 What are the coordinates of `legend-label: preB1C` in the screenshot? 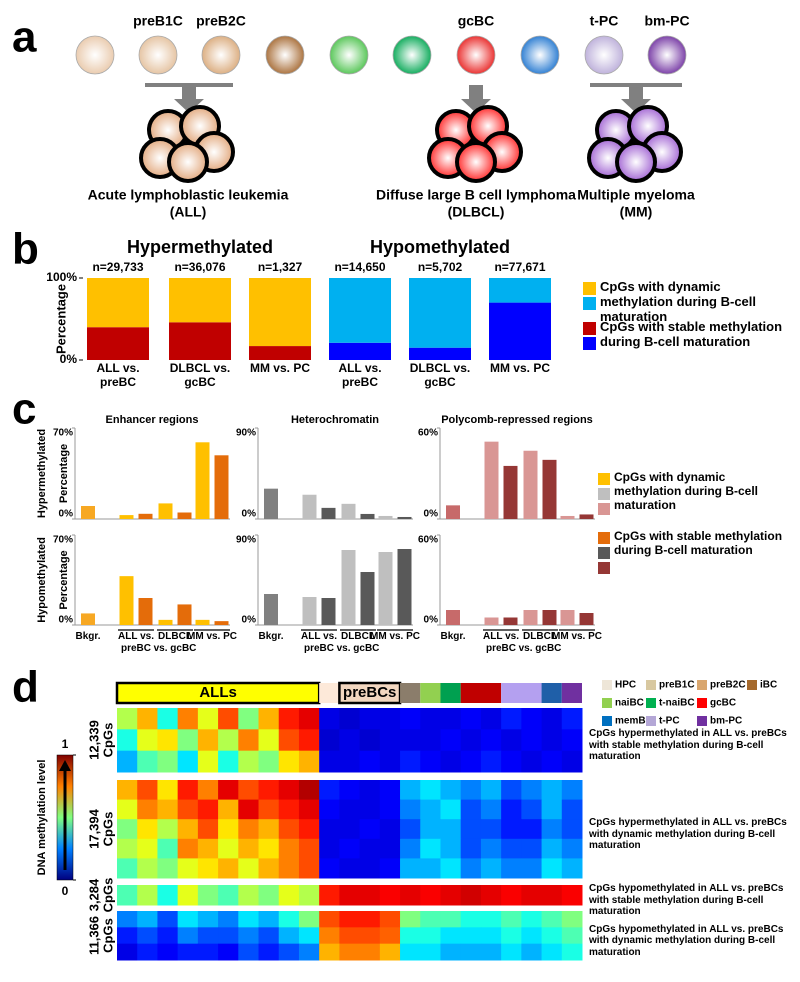 It's located at (677, 685).